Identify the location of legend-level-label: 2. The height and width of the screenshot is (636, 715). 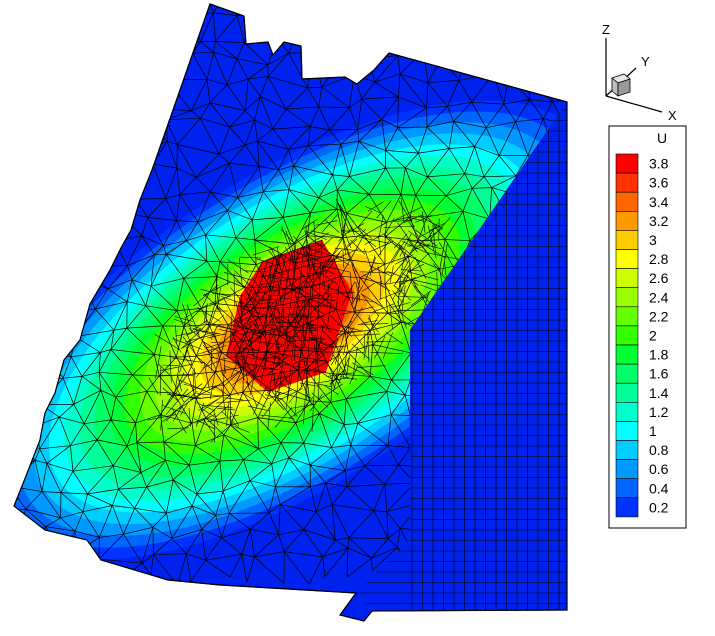
(653, 335).